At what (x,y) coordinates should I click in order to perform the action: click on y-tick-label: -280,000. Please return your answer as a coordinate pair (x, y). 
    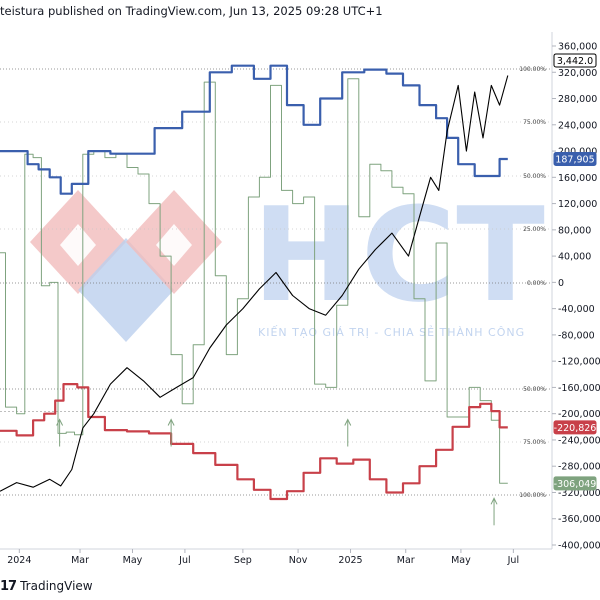
    Looking at the image, I should click on (579, 467).